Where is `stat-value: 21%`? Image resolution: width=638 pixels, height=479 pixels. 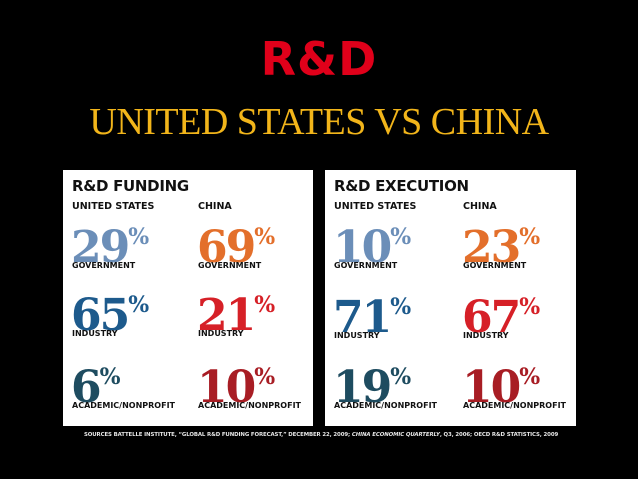 stat-value: 21% is located at coordinates (236, 315).